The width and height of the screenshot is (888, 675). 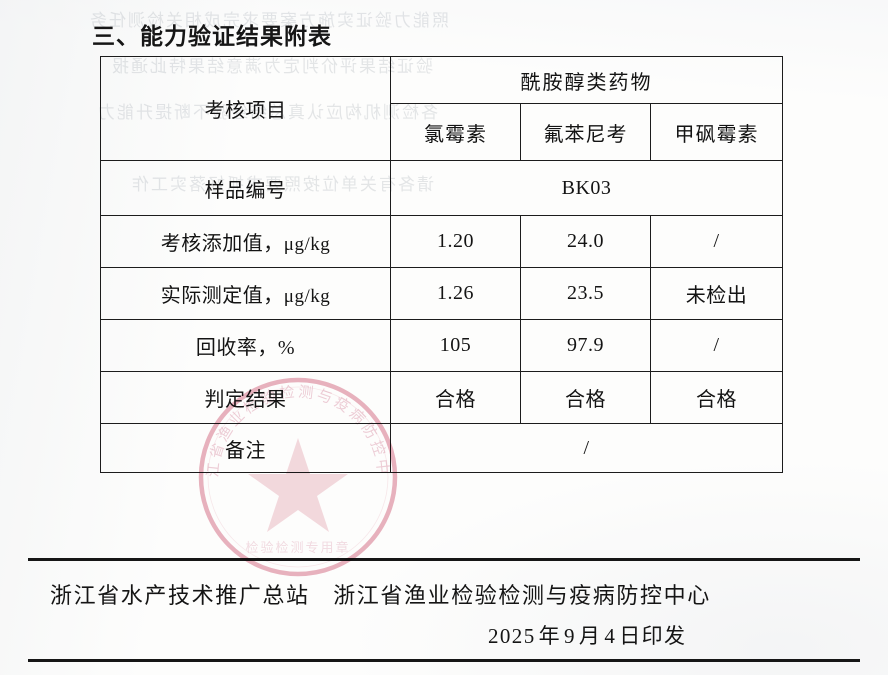 I want to click on footer-date-month-unit: 月, so click(x=590, y=636).